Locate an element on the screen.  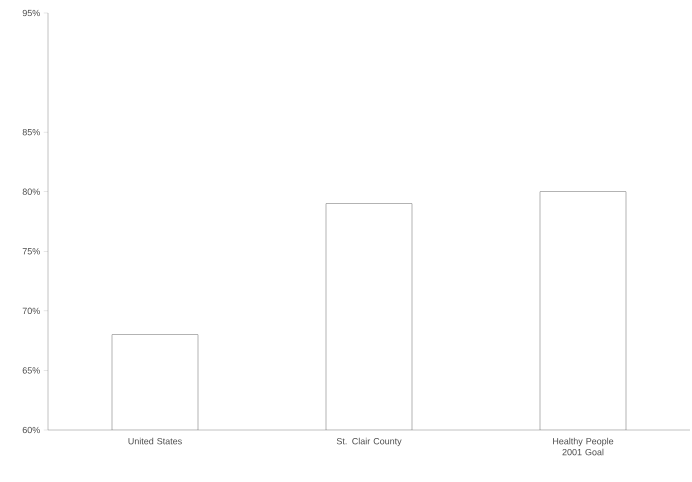
y-tick-label: 95% is located at coordinates (31, 13).